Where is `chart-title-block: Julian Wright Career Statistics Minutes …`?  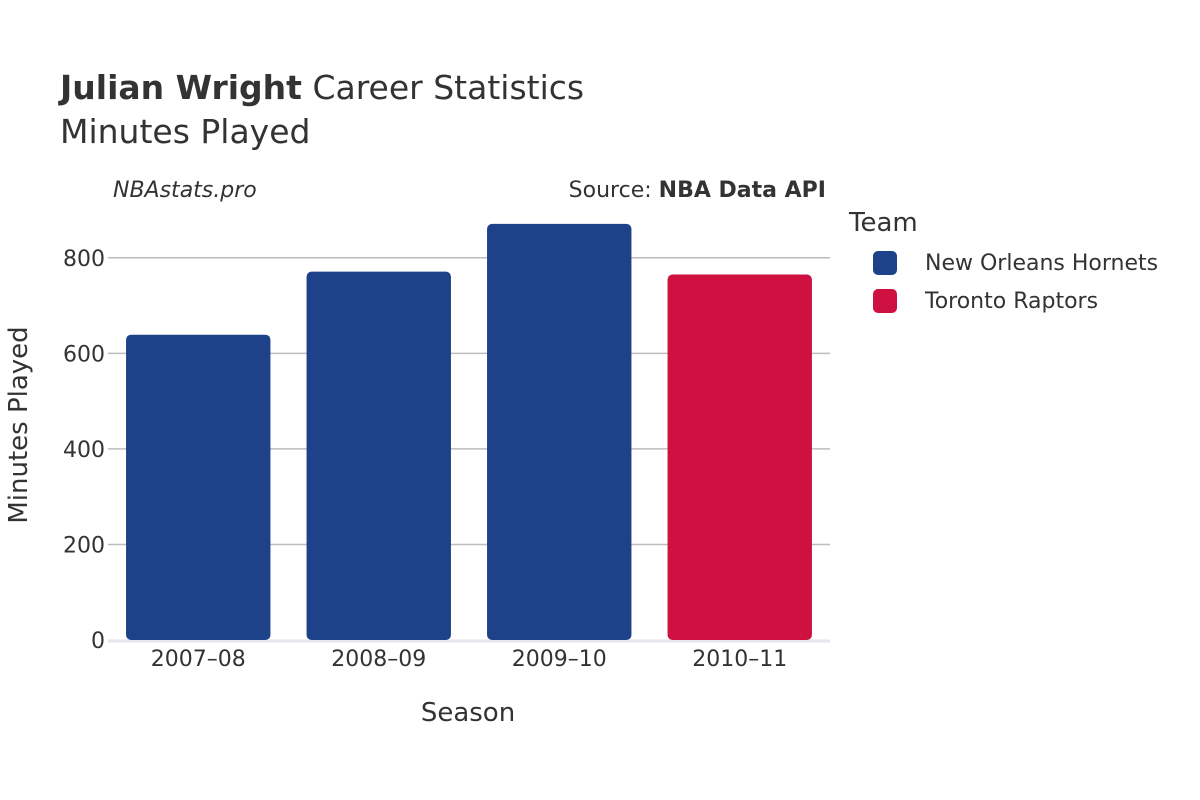 chart-title-block: Julian Wright Career Statistics Minutes … is located at coordinates (322, 110).